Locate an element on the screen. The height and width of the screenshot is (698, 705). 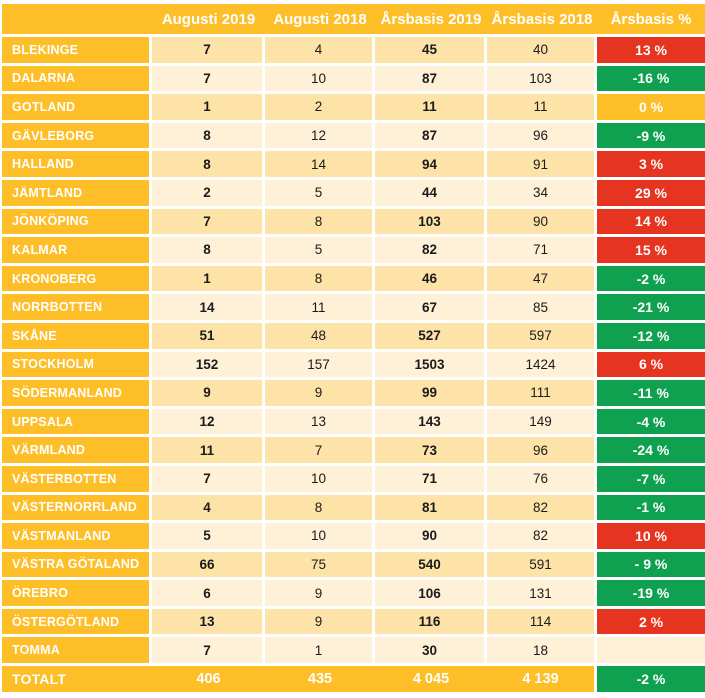
value-cell: 157 is located at coordinates (320, 366).